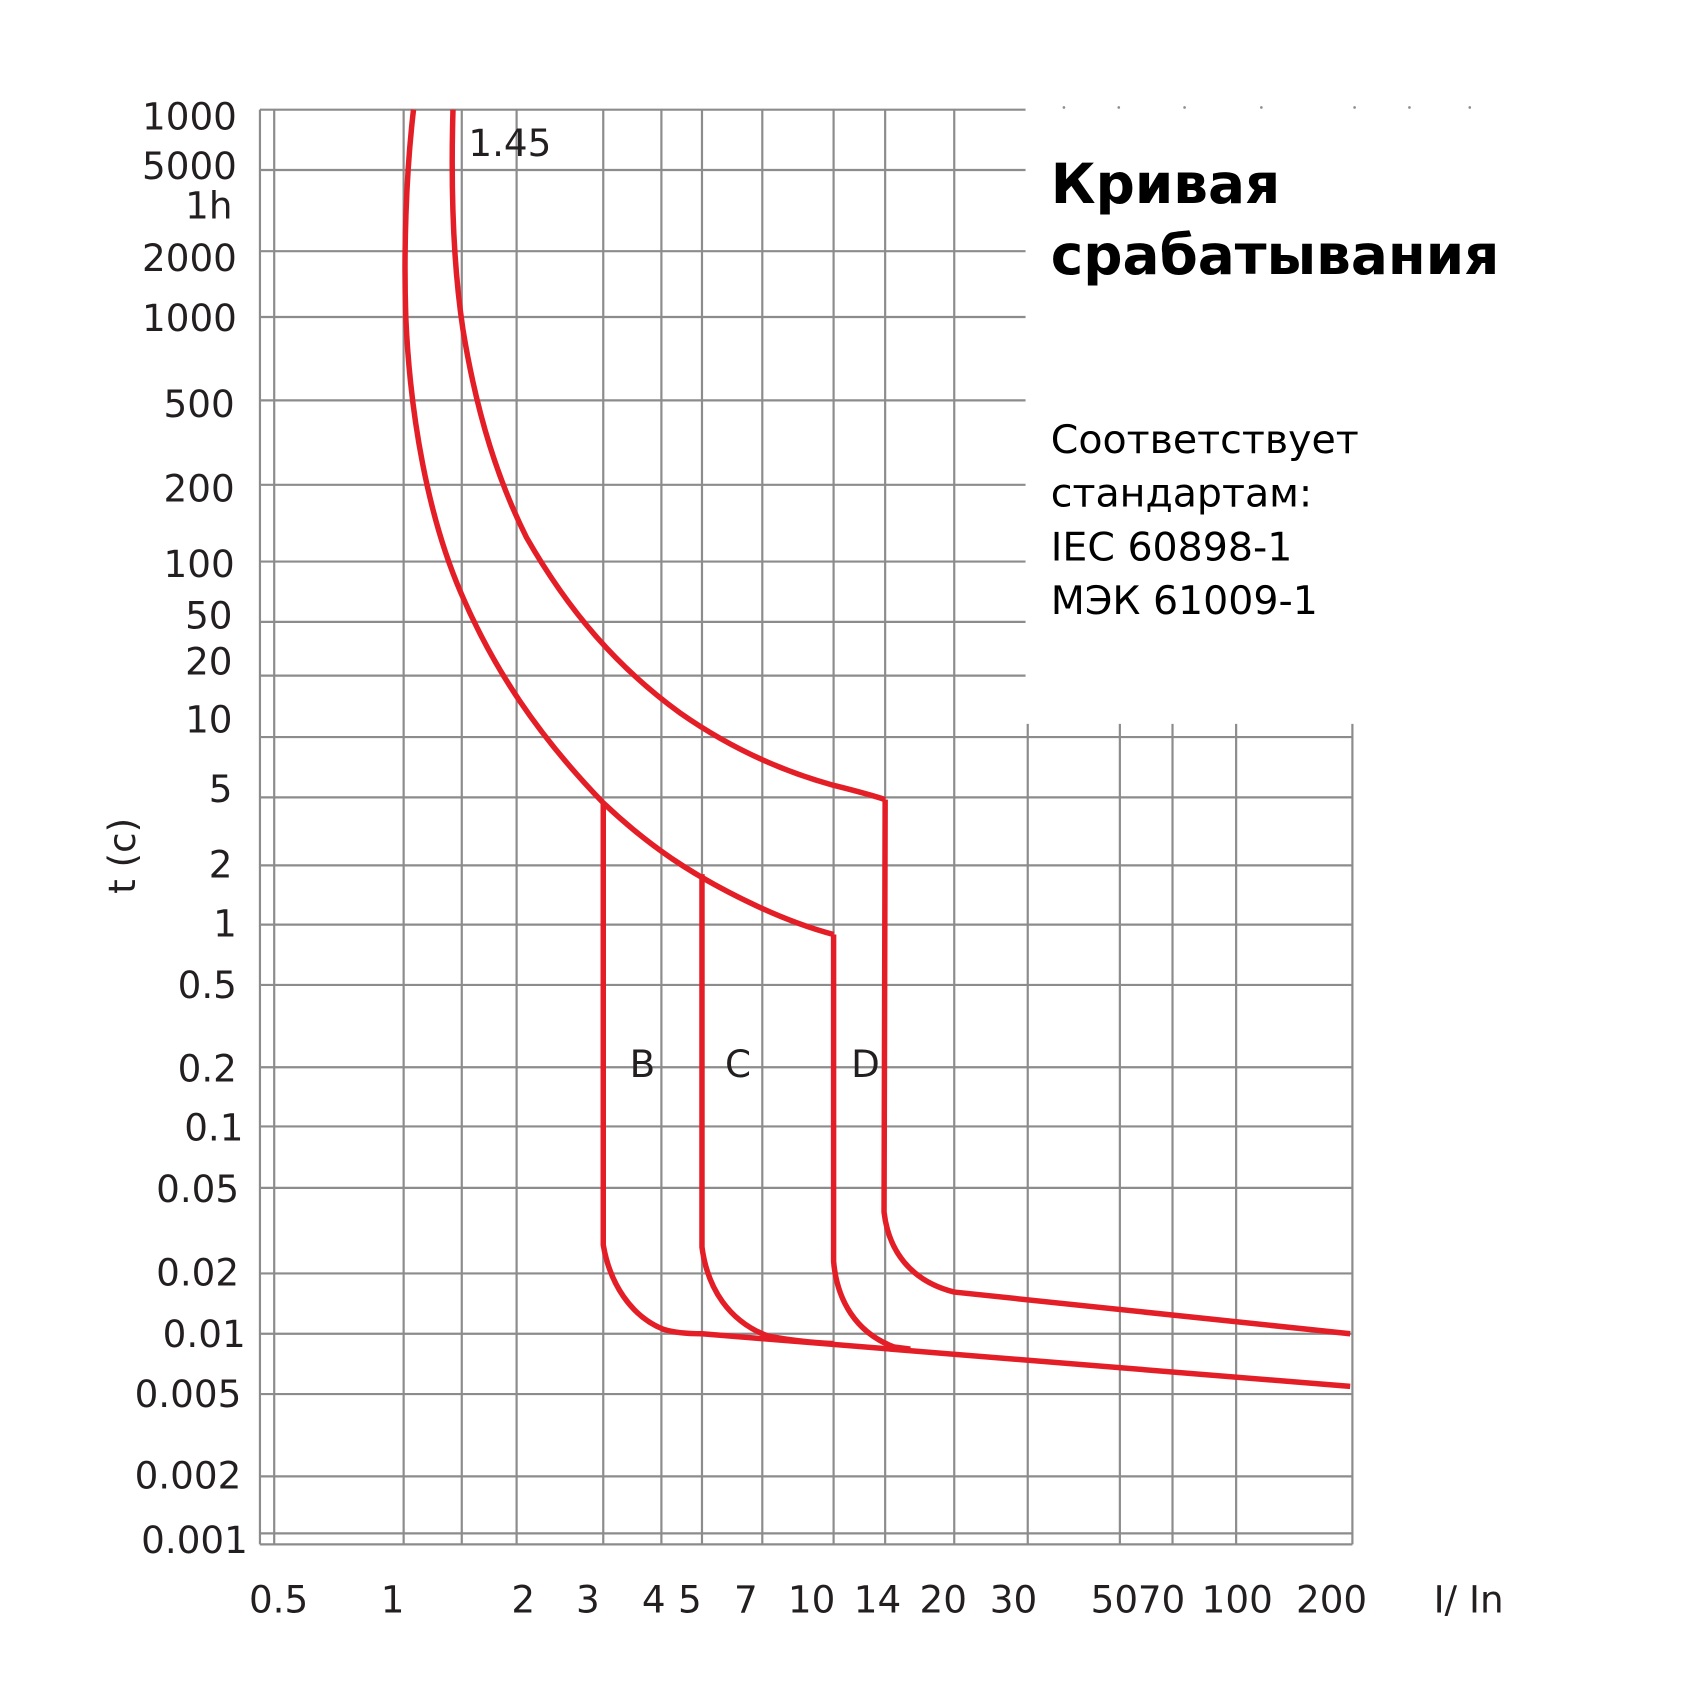 This screenshot has width=1699, height=1699. I want to click on x-tick: 10, so click(811, 1599).